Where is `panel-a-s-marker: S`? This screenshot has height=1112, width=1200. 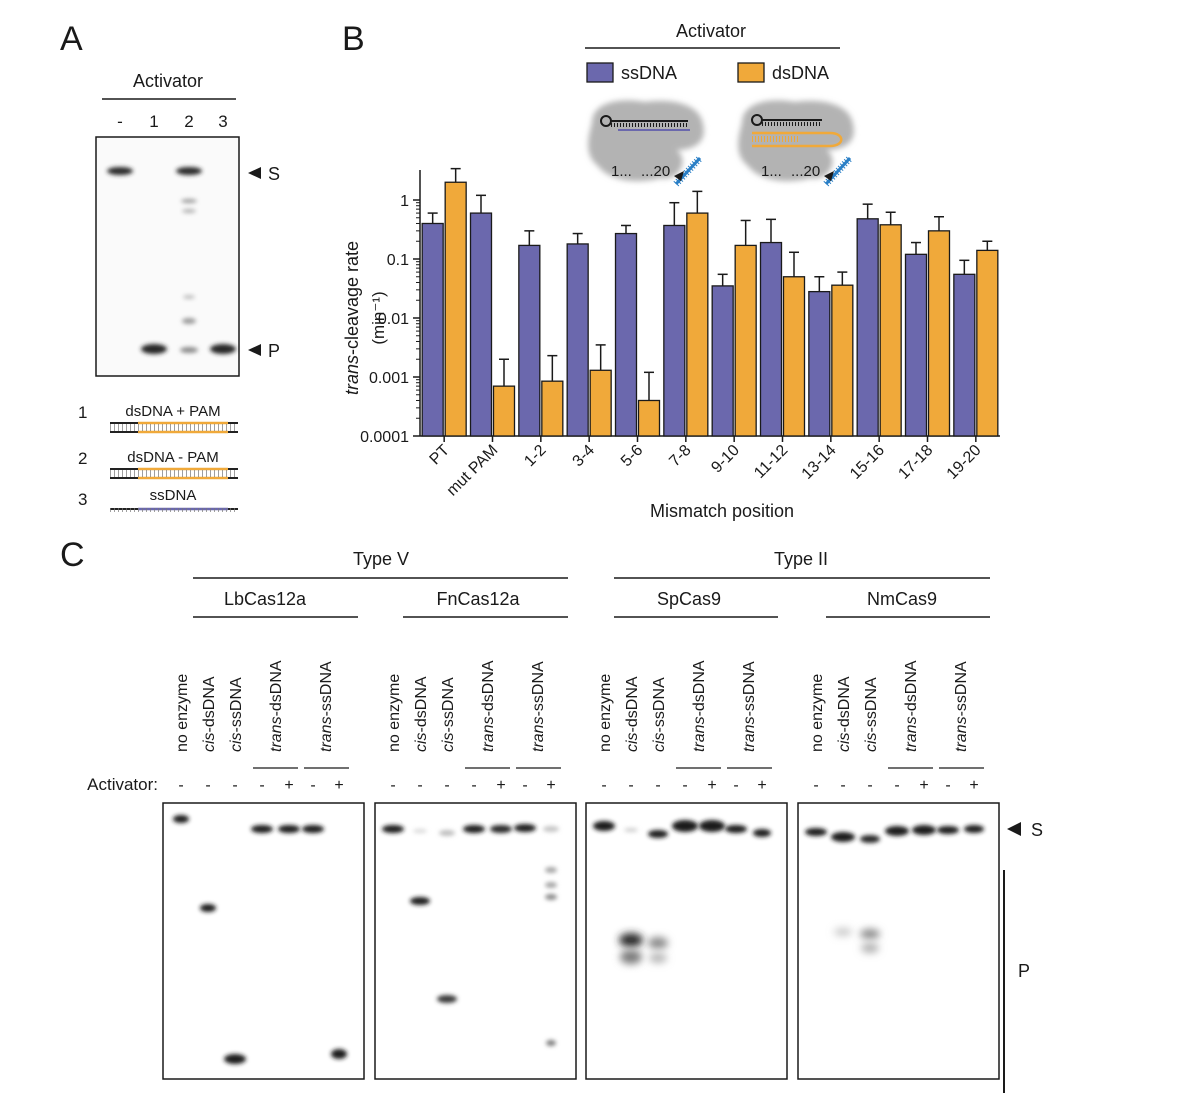
panel-a-s-marker: S is located at coordinates (274, 174).